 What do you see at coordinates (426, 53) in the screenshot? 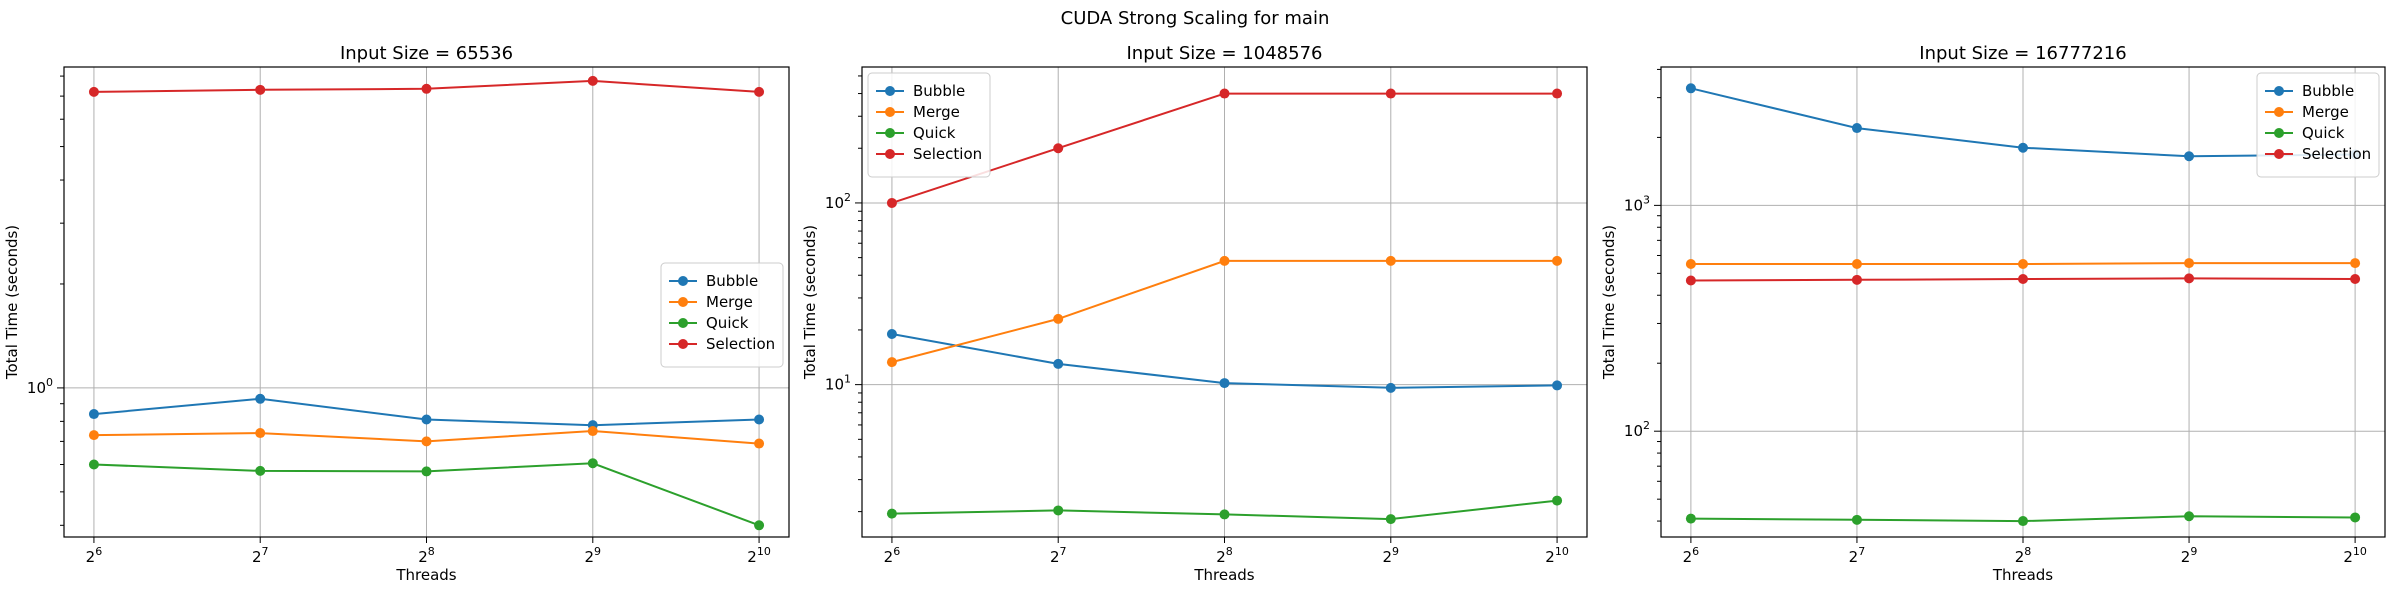
I see `chart-title: Input Size = 65536` at bounding box center [426, 53].